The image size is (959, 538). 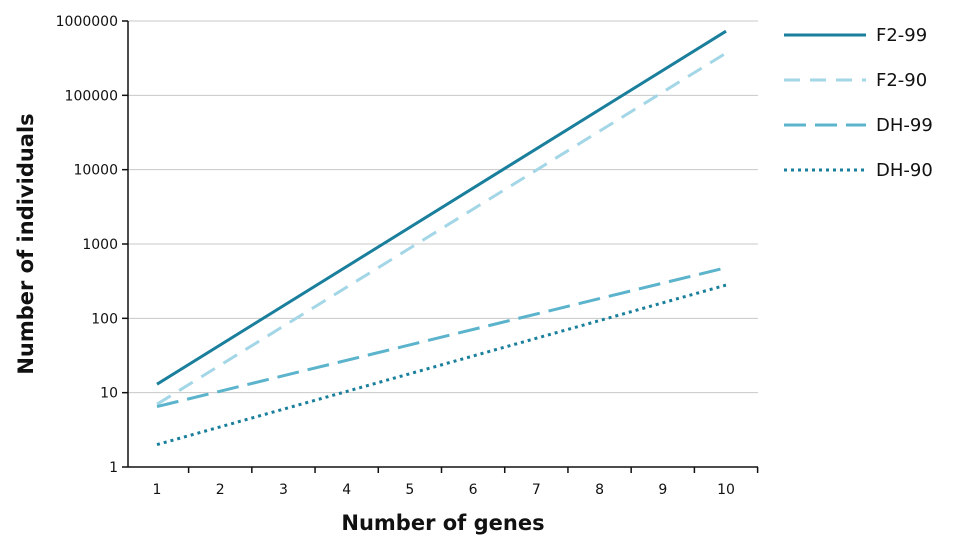 What do you see at coordinates (220, 490) in the screenshot?
I see `x-tick-label: 2` at bounding box center [220, 490].